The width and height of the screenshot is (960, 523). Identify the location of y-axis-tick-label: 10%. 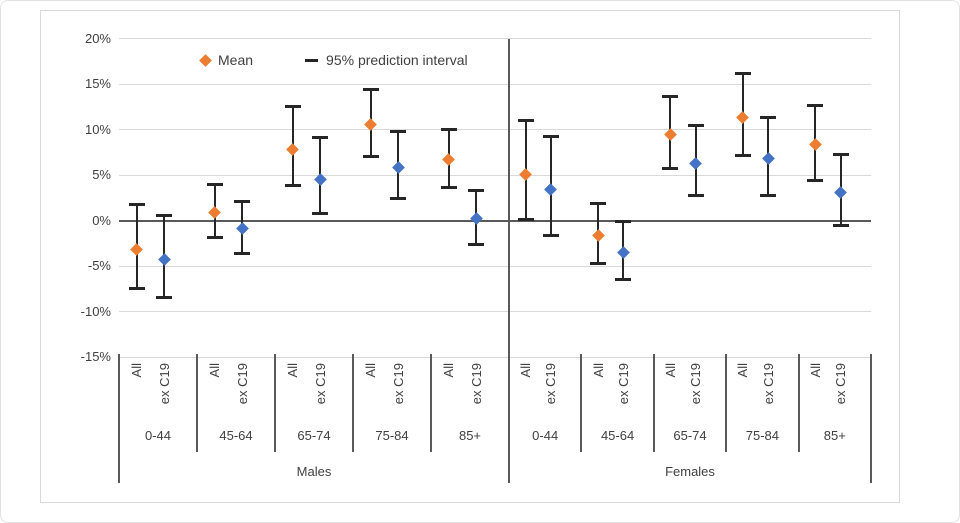
(97, 129).